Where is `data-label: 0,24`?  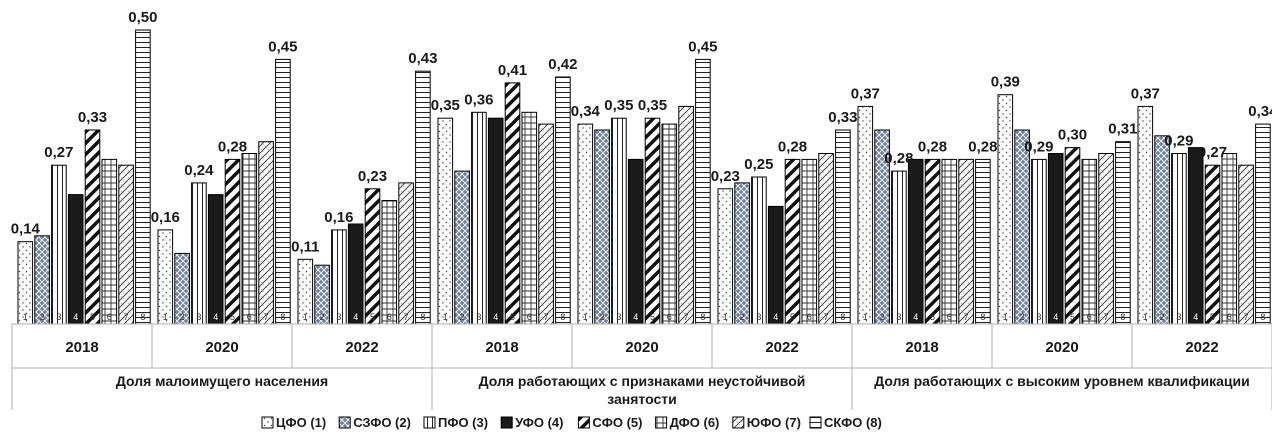
data-label: 0,24 is located at coordinates (199, 170).